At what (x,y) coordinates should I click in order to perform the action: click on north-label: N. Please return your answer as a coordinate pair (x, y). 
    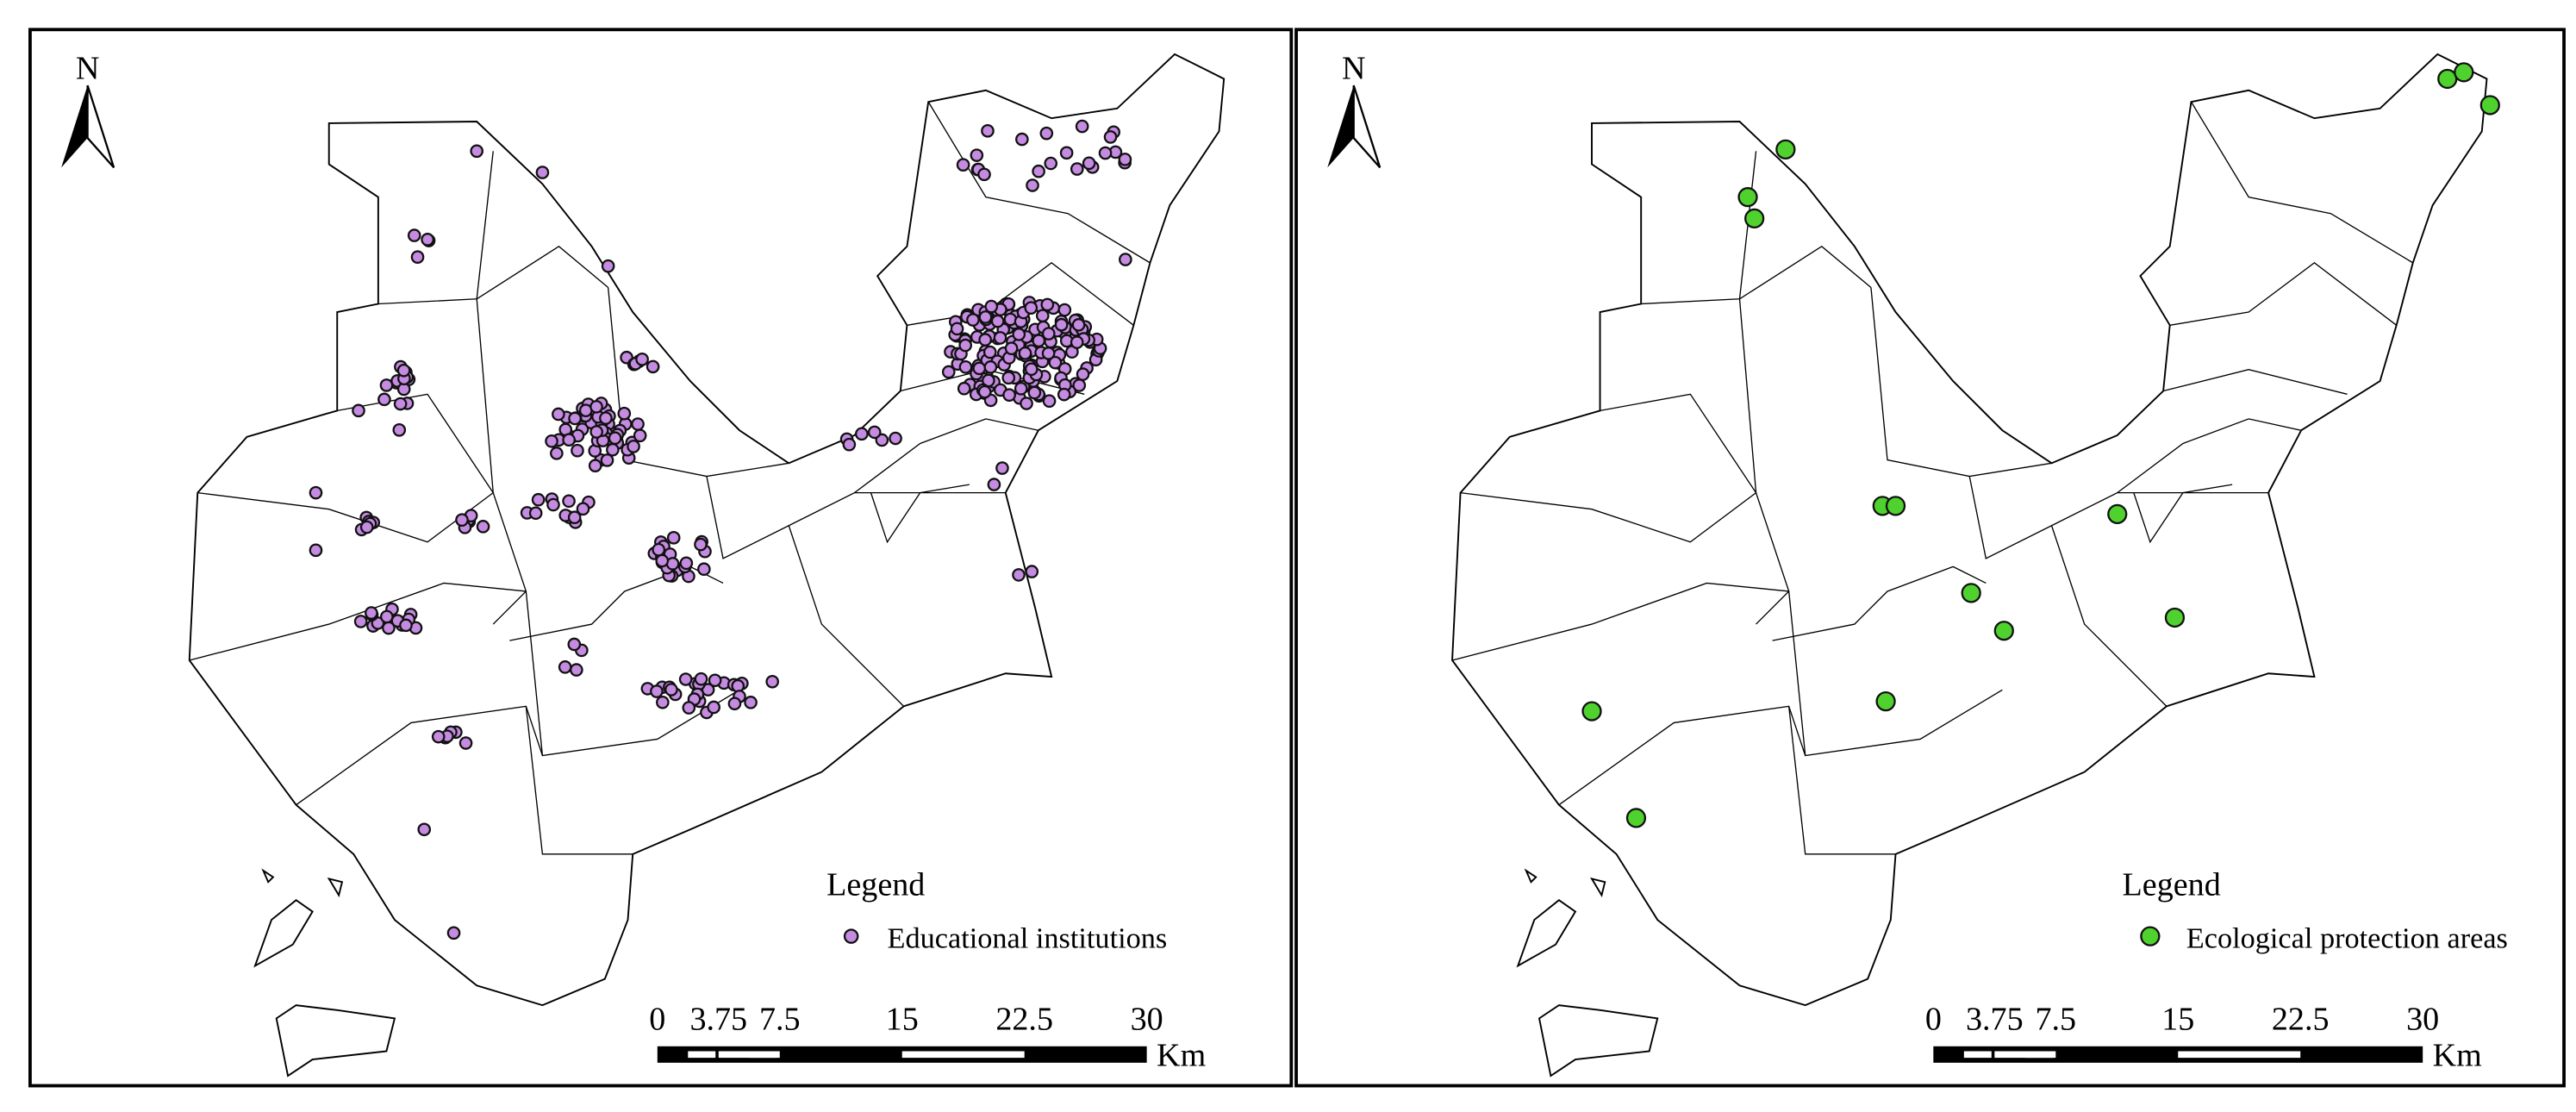
    Looking at the image, I should click on (88, 68).